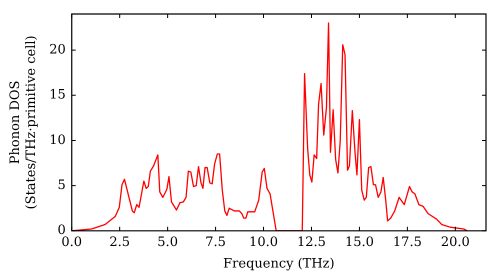  Describe the element at coordinates (23, 122) in the screenshot. I see `y-axis-title: Phonon DOS (States/THz·primitive cell)` at that location.